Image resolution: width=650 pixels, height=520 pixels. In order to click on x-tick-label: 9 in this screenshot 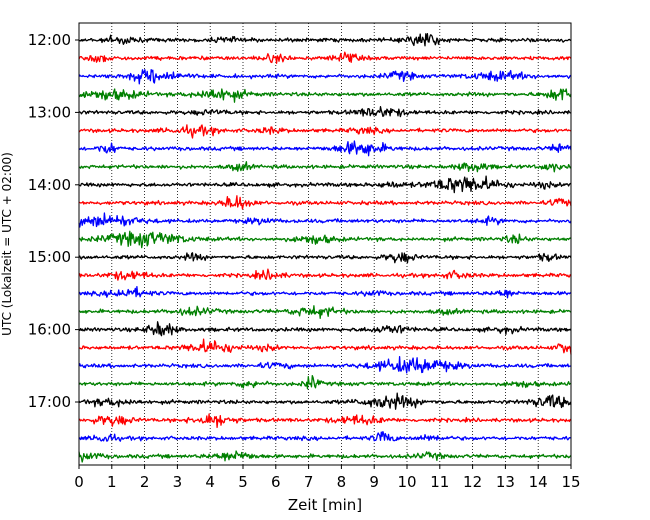, I will do `click(374, 482)`.